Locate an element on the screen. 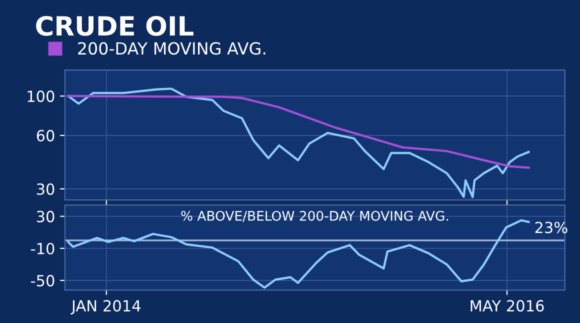  y-tick-label: -50 is located at coordinates (42, 280).